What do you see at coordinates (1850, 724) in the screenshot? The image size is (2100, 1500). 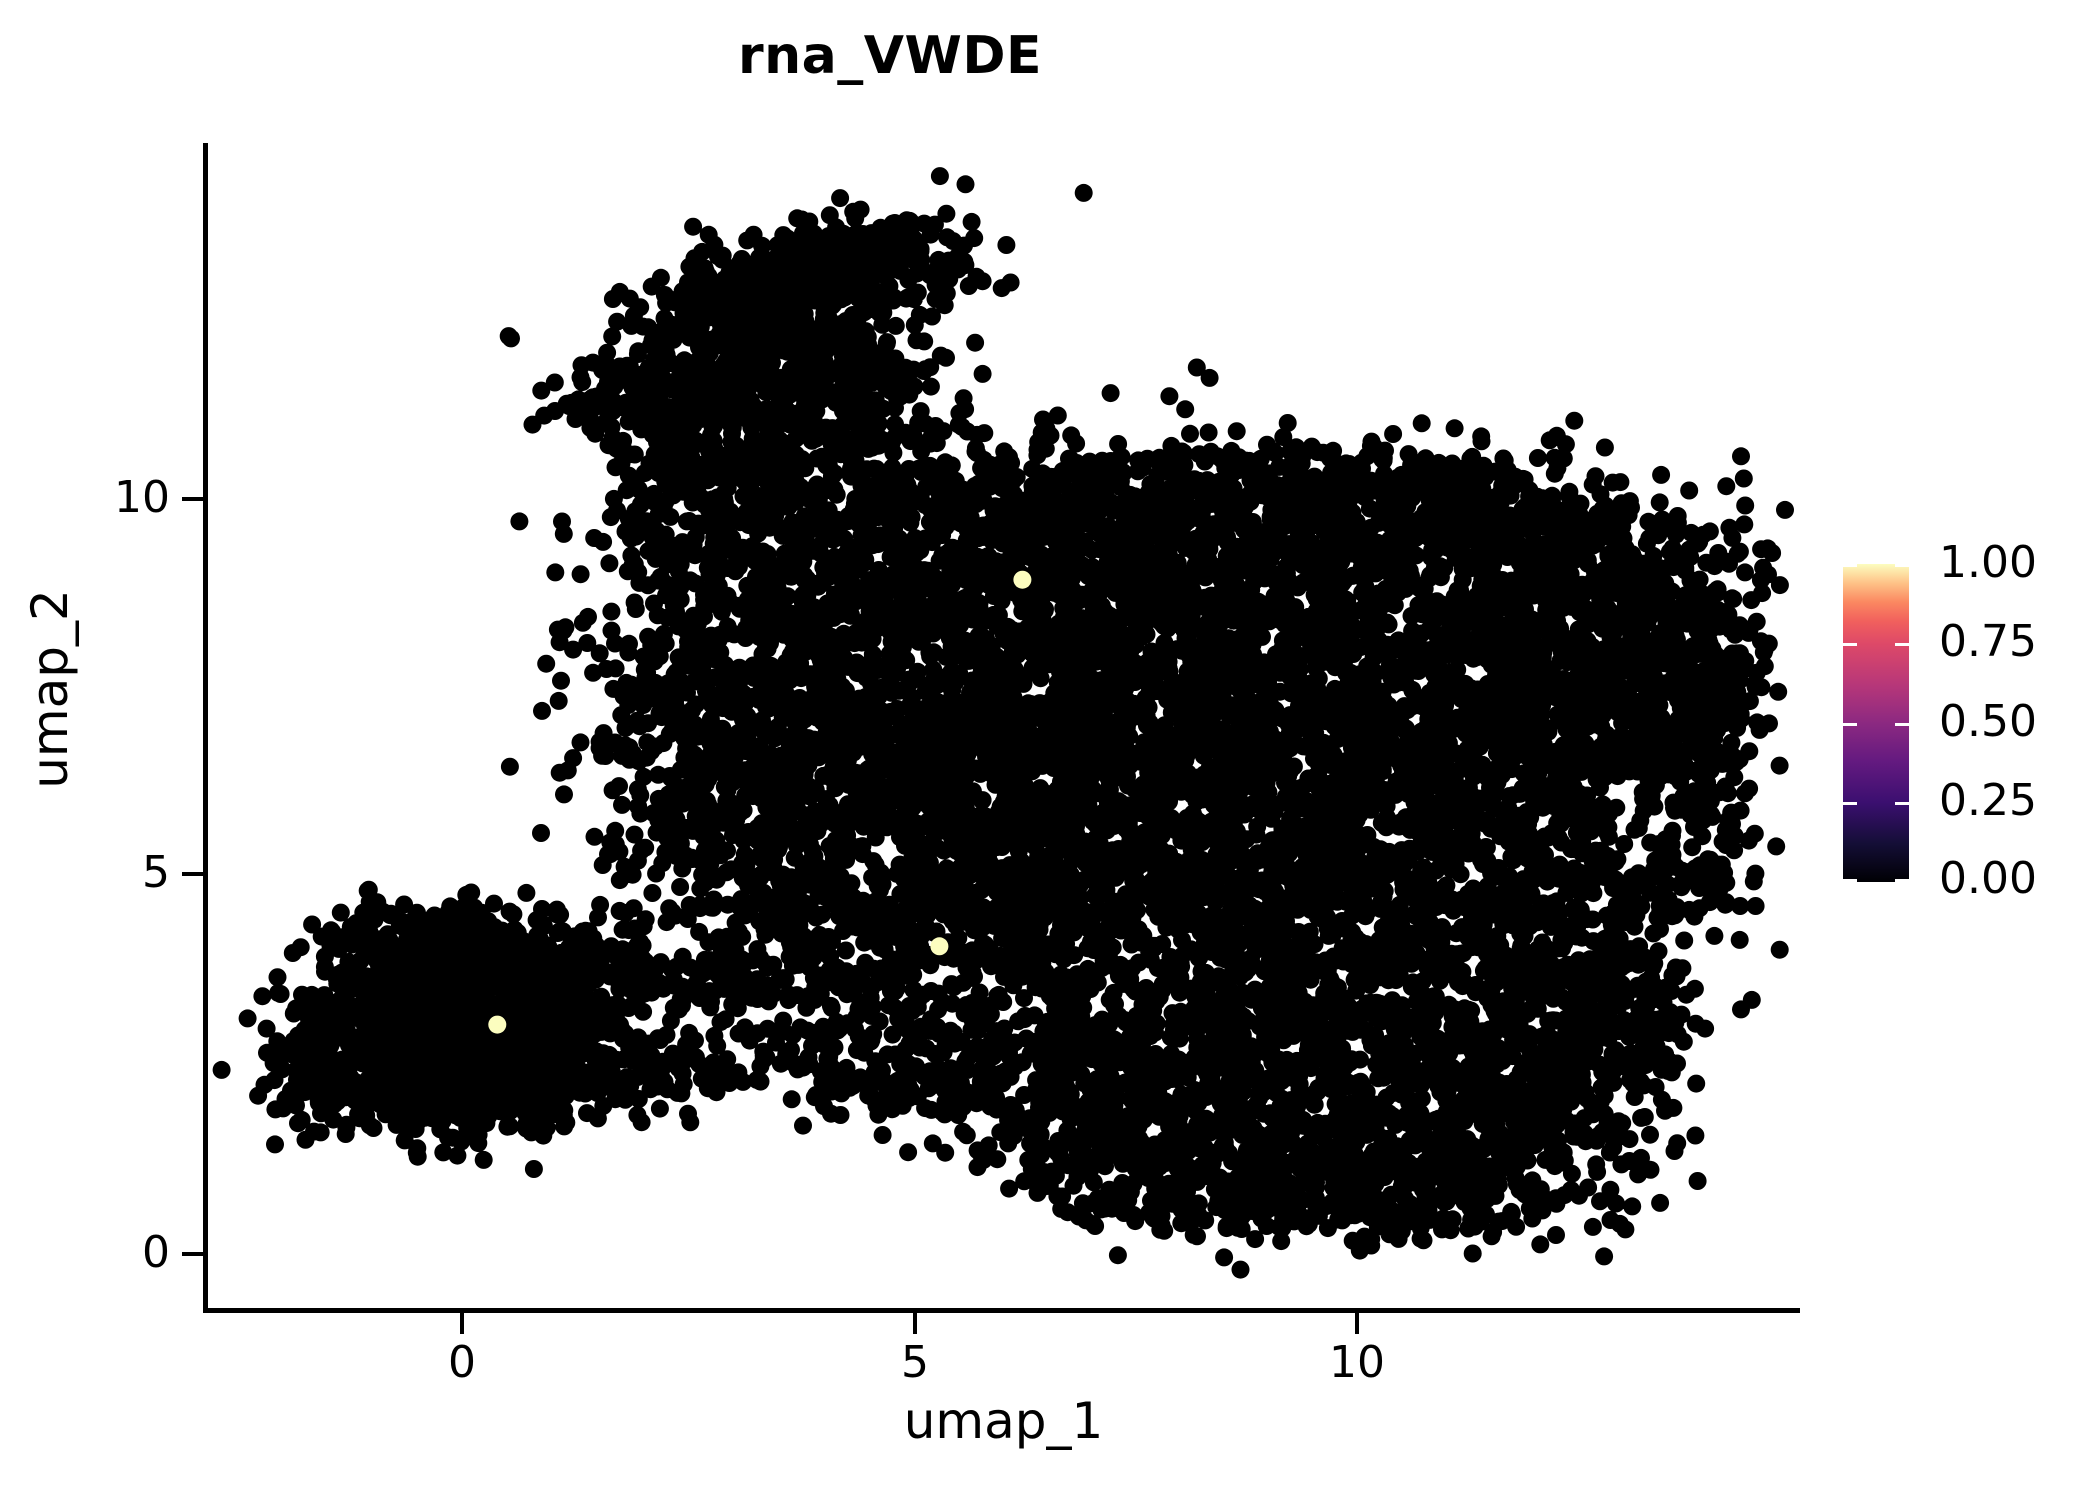 I see `colorbar-tick-0-50-left` at bounding box center [1850, 724].